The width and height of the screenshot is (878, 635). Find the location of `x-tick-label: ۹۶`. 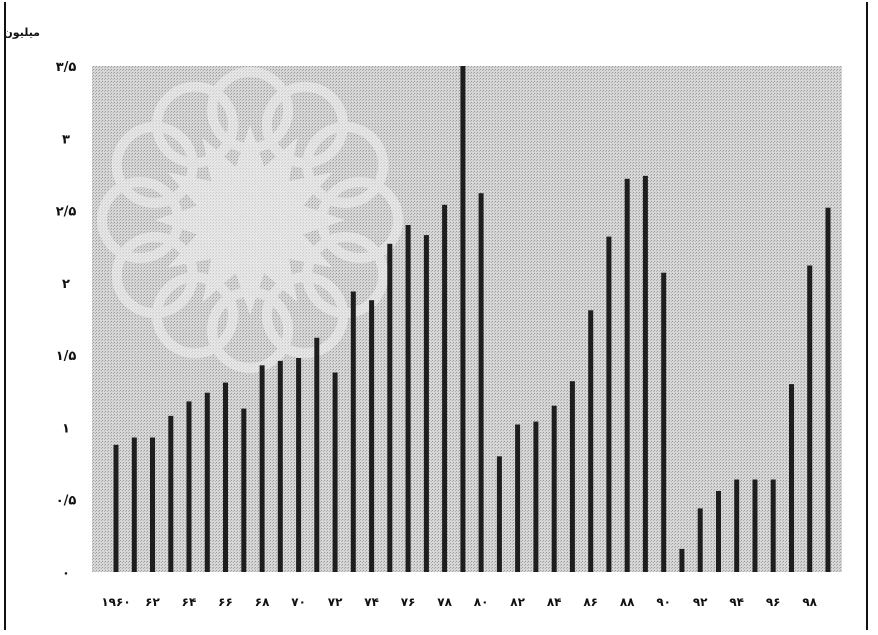

x-tick-label: ۹۶ is located at coordinates (773, 602).